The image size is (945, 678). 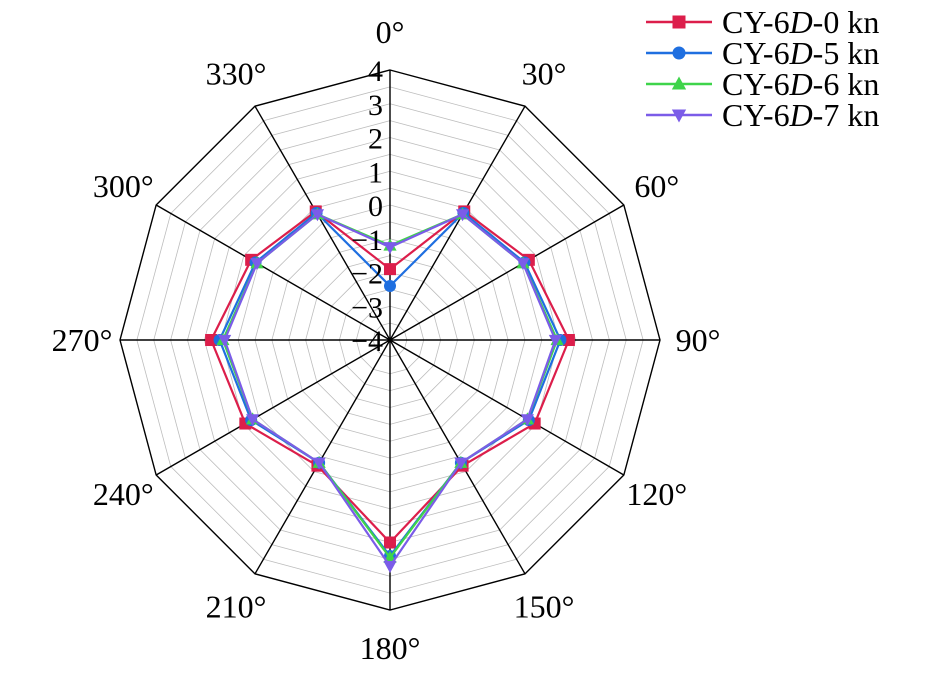 What do you see at coordinates (367, 307) in the screenshot?
I see `radial-tick-label: −3` at bounding box center [367, 307].